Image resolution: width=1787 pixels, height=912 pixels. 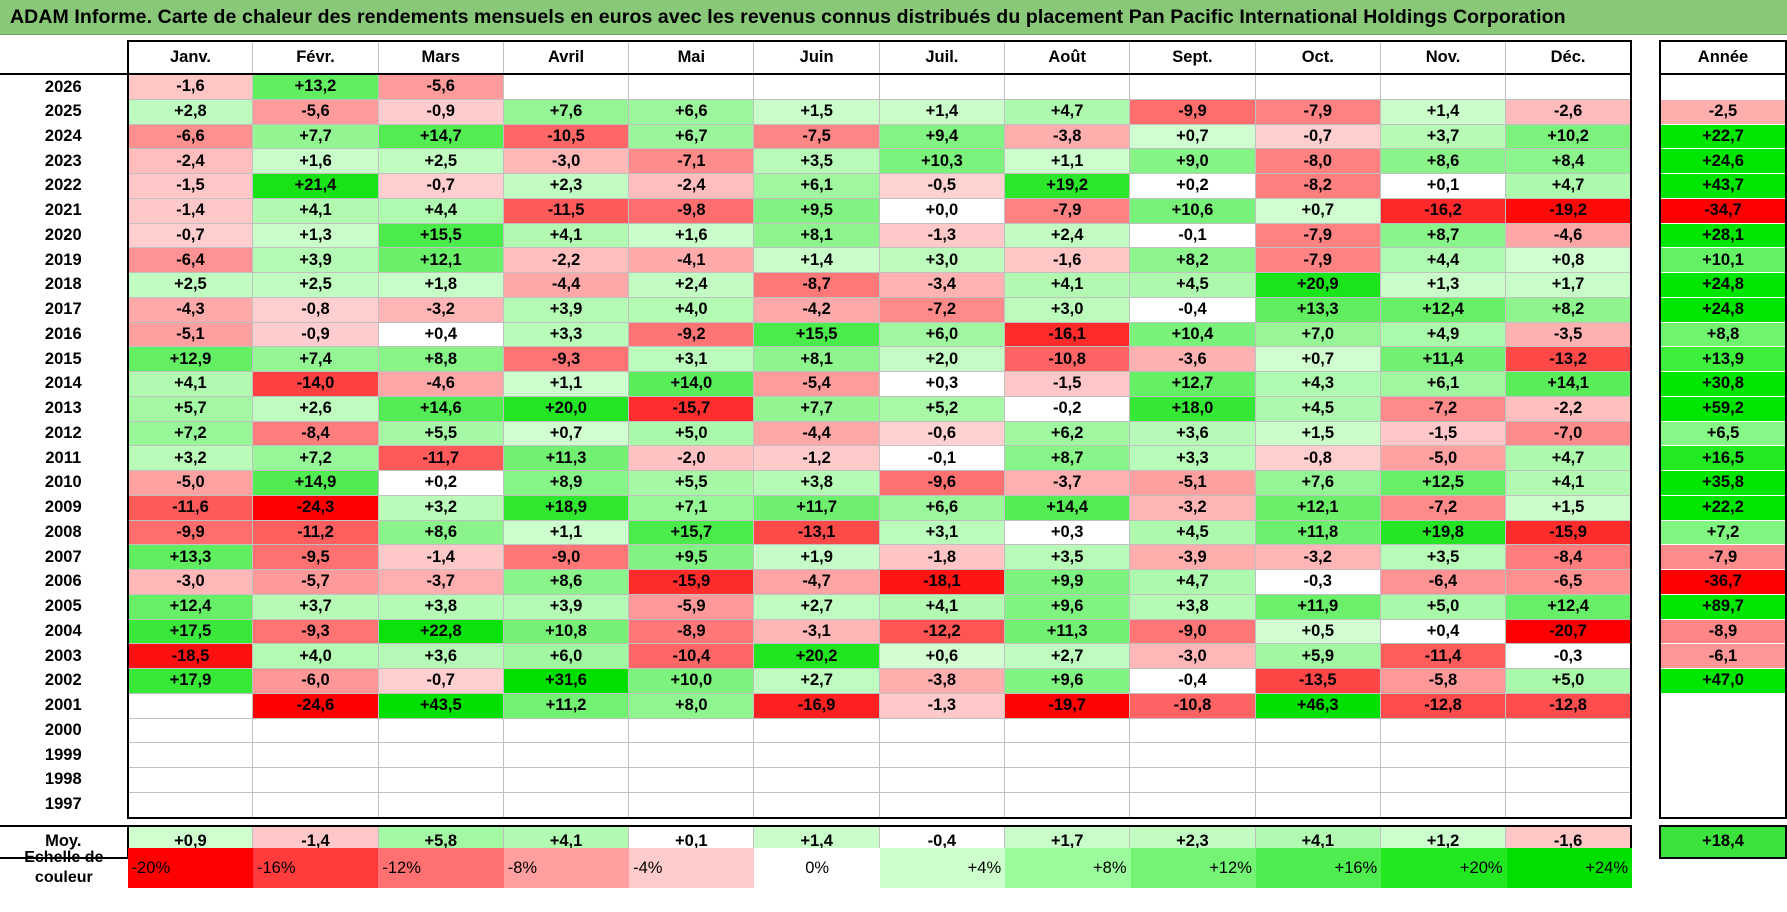 I want to click on heatmap-cell: -1,4, so click(x=190, y=210).